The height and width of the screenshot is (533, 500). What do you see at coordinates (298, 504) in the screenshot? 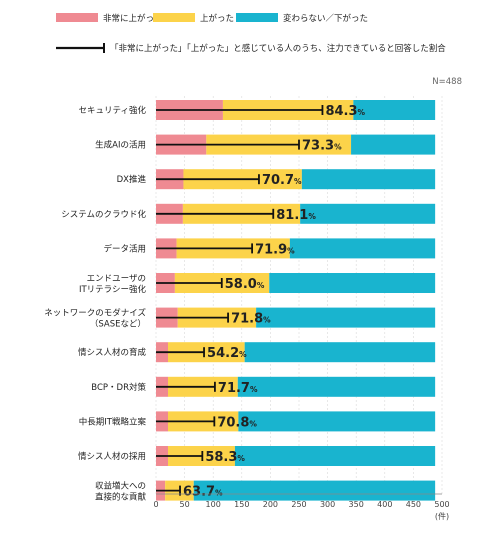
I see `x-tick-label: 250` at bounding box center [298, 504].